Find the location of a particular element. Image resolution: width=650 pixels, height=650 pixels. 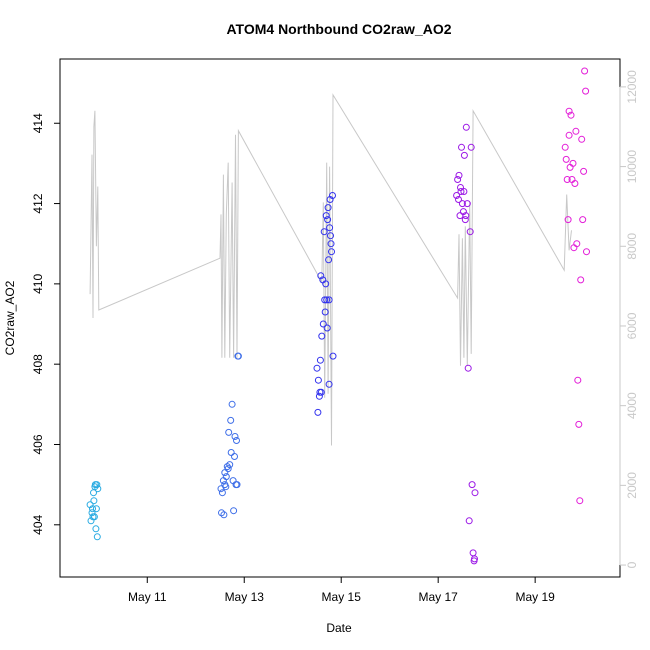

x-tick-label: May 19 is located at coordinates (535, 597).